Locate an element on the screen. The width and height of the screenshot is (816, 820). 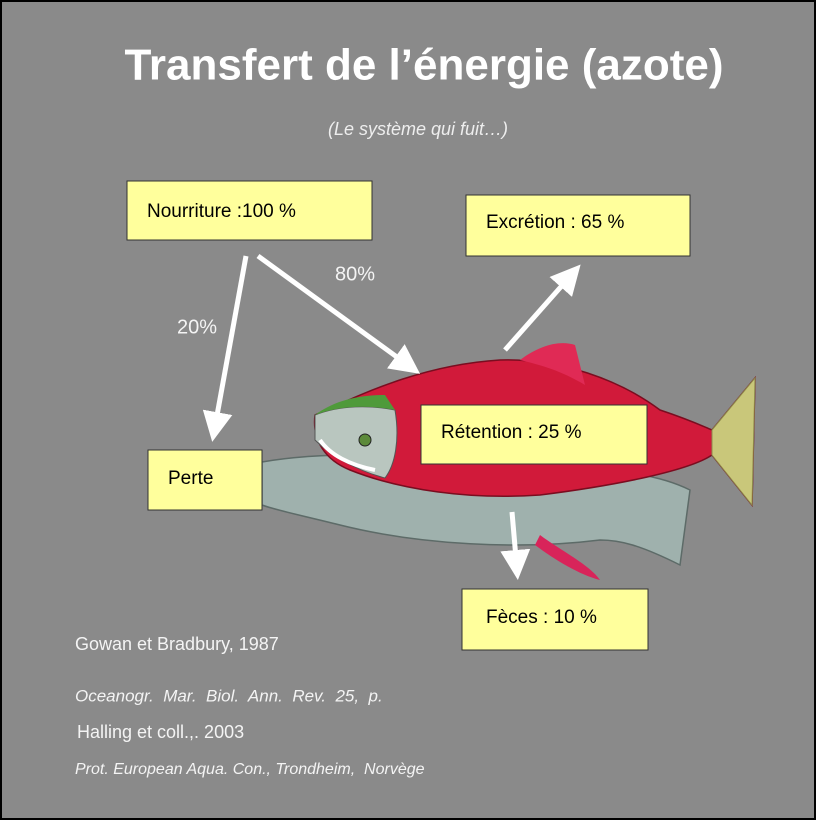
arrow-to-excretion is located at coordinates (542, 308).